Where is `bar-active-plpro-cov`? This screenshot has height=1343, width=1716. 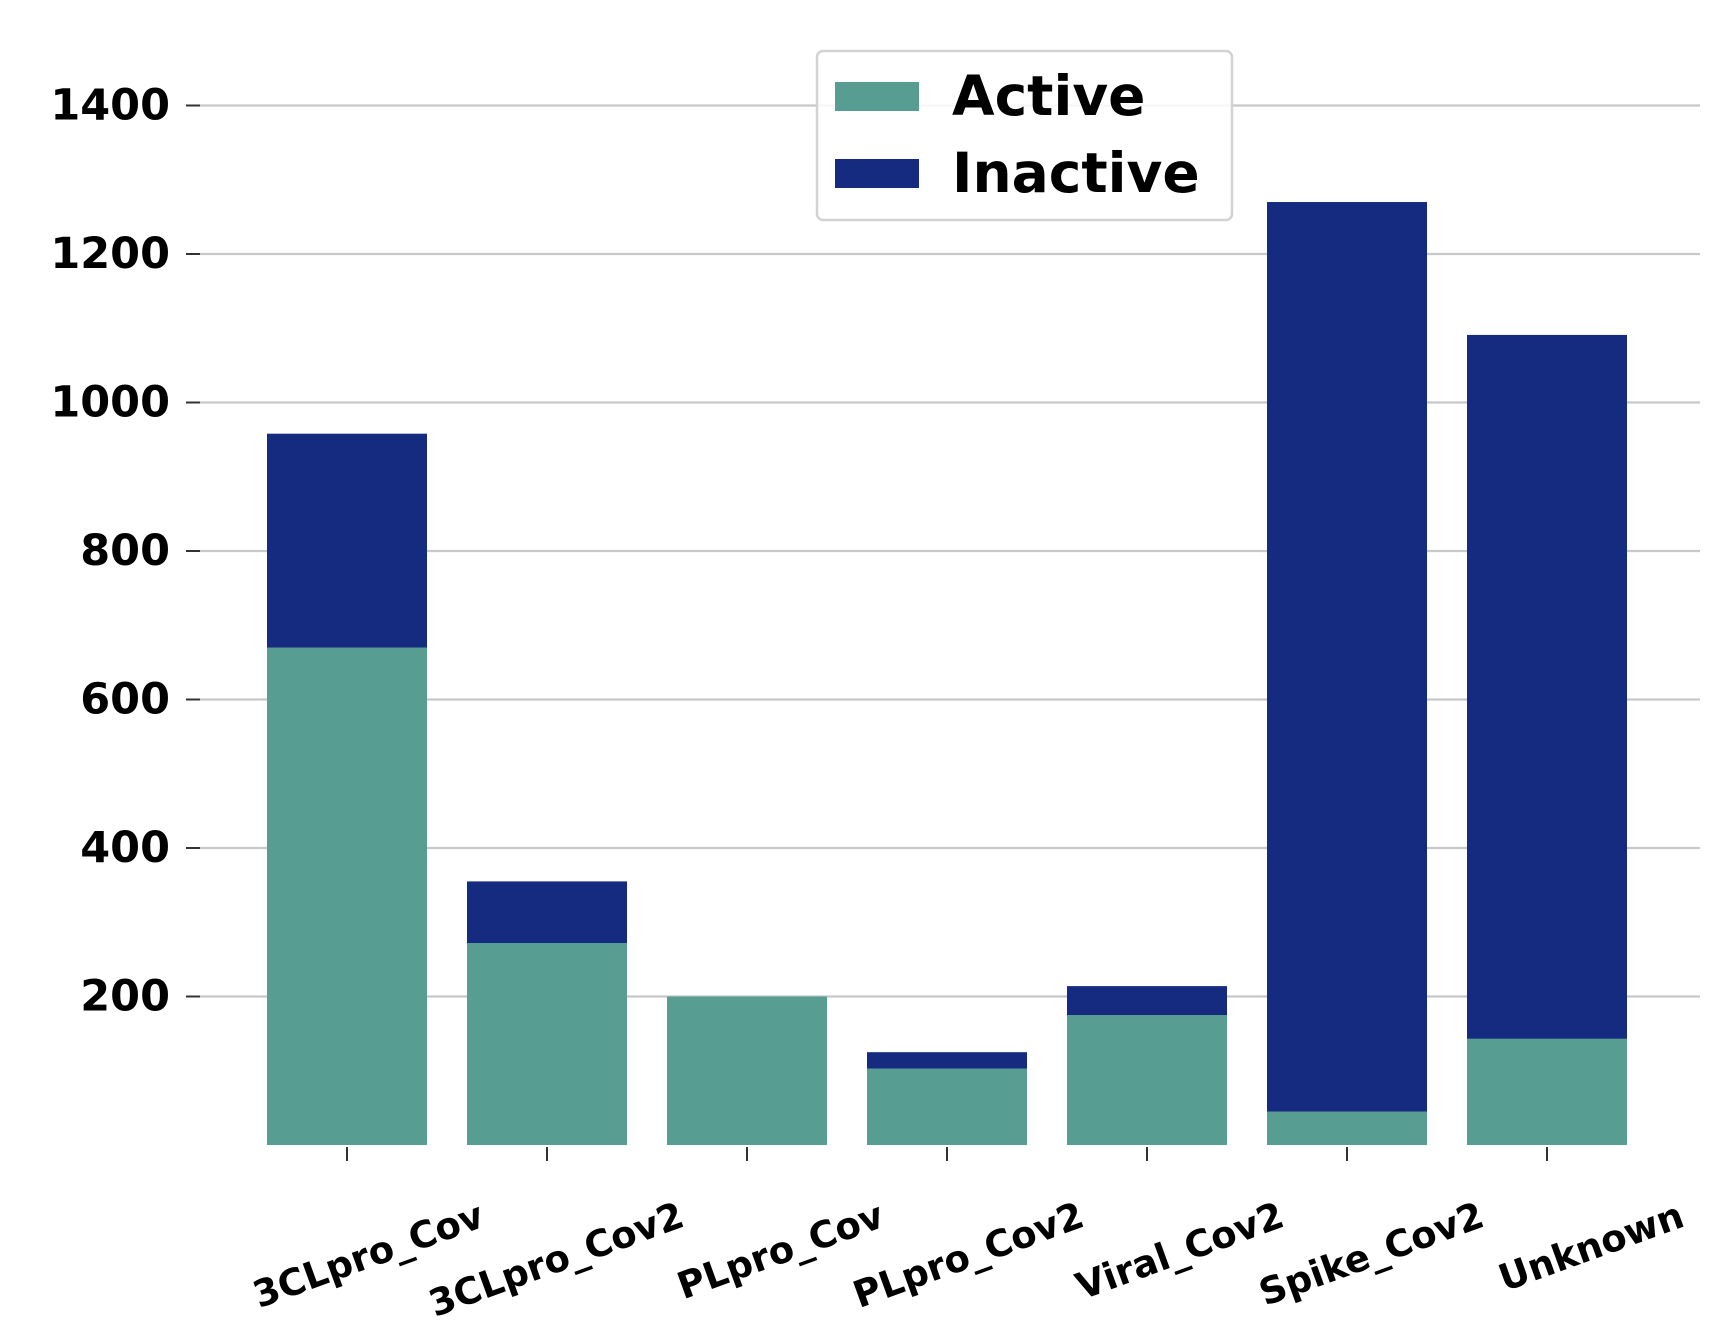 bar-active-plpro-cov is located at coordinates (747, 1070).